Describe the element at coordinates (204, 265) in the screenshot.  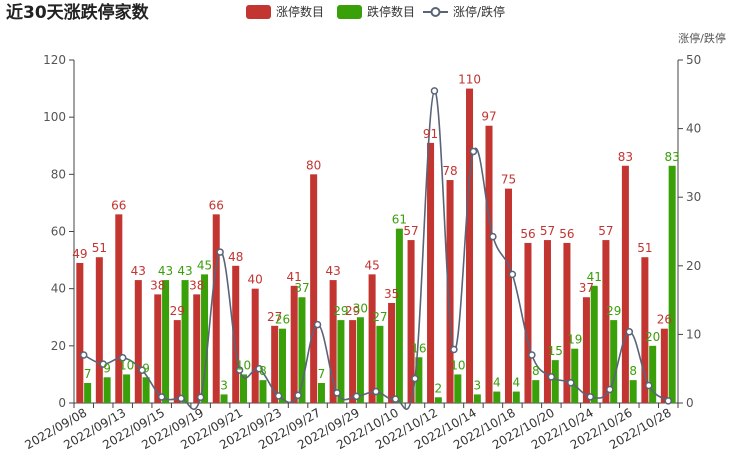
I see `data-label-fall: 45` at that location.